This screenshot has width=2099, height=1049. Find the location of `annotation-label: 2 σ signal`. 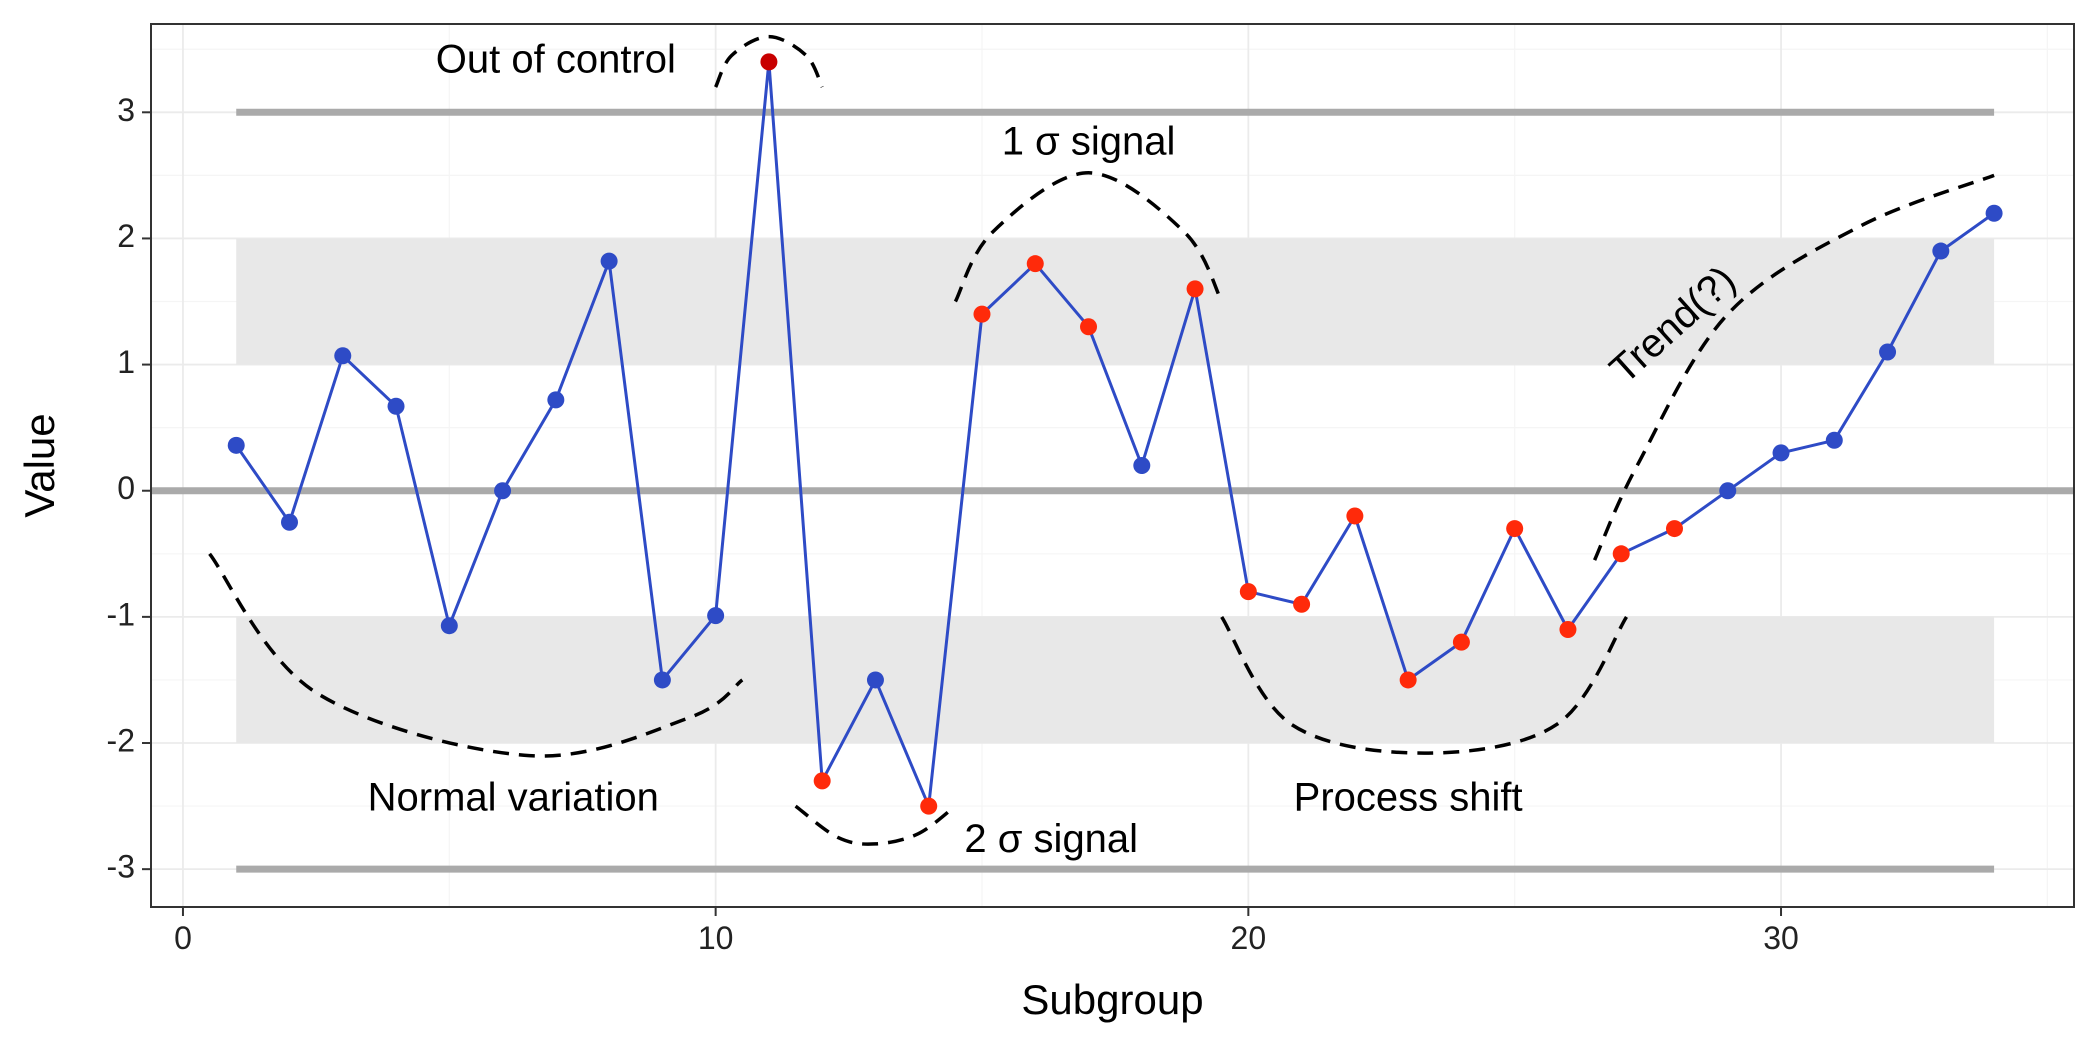

annotation-label: 2 σ signal is located at coordinates (1051, 839).